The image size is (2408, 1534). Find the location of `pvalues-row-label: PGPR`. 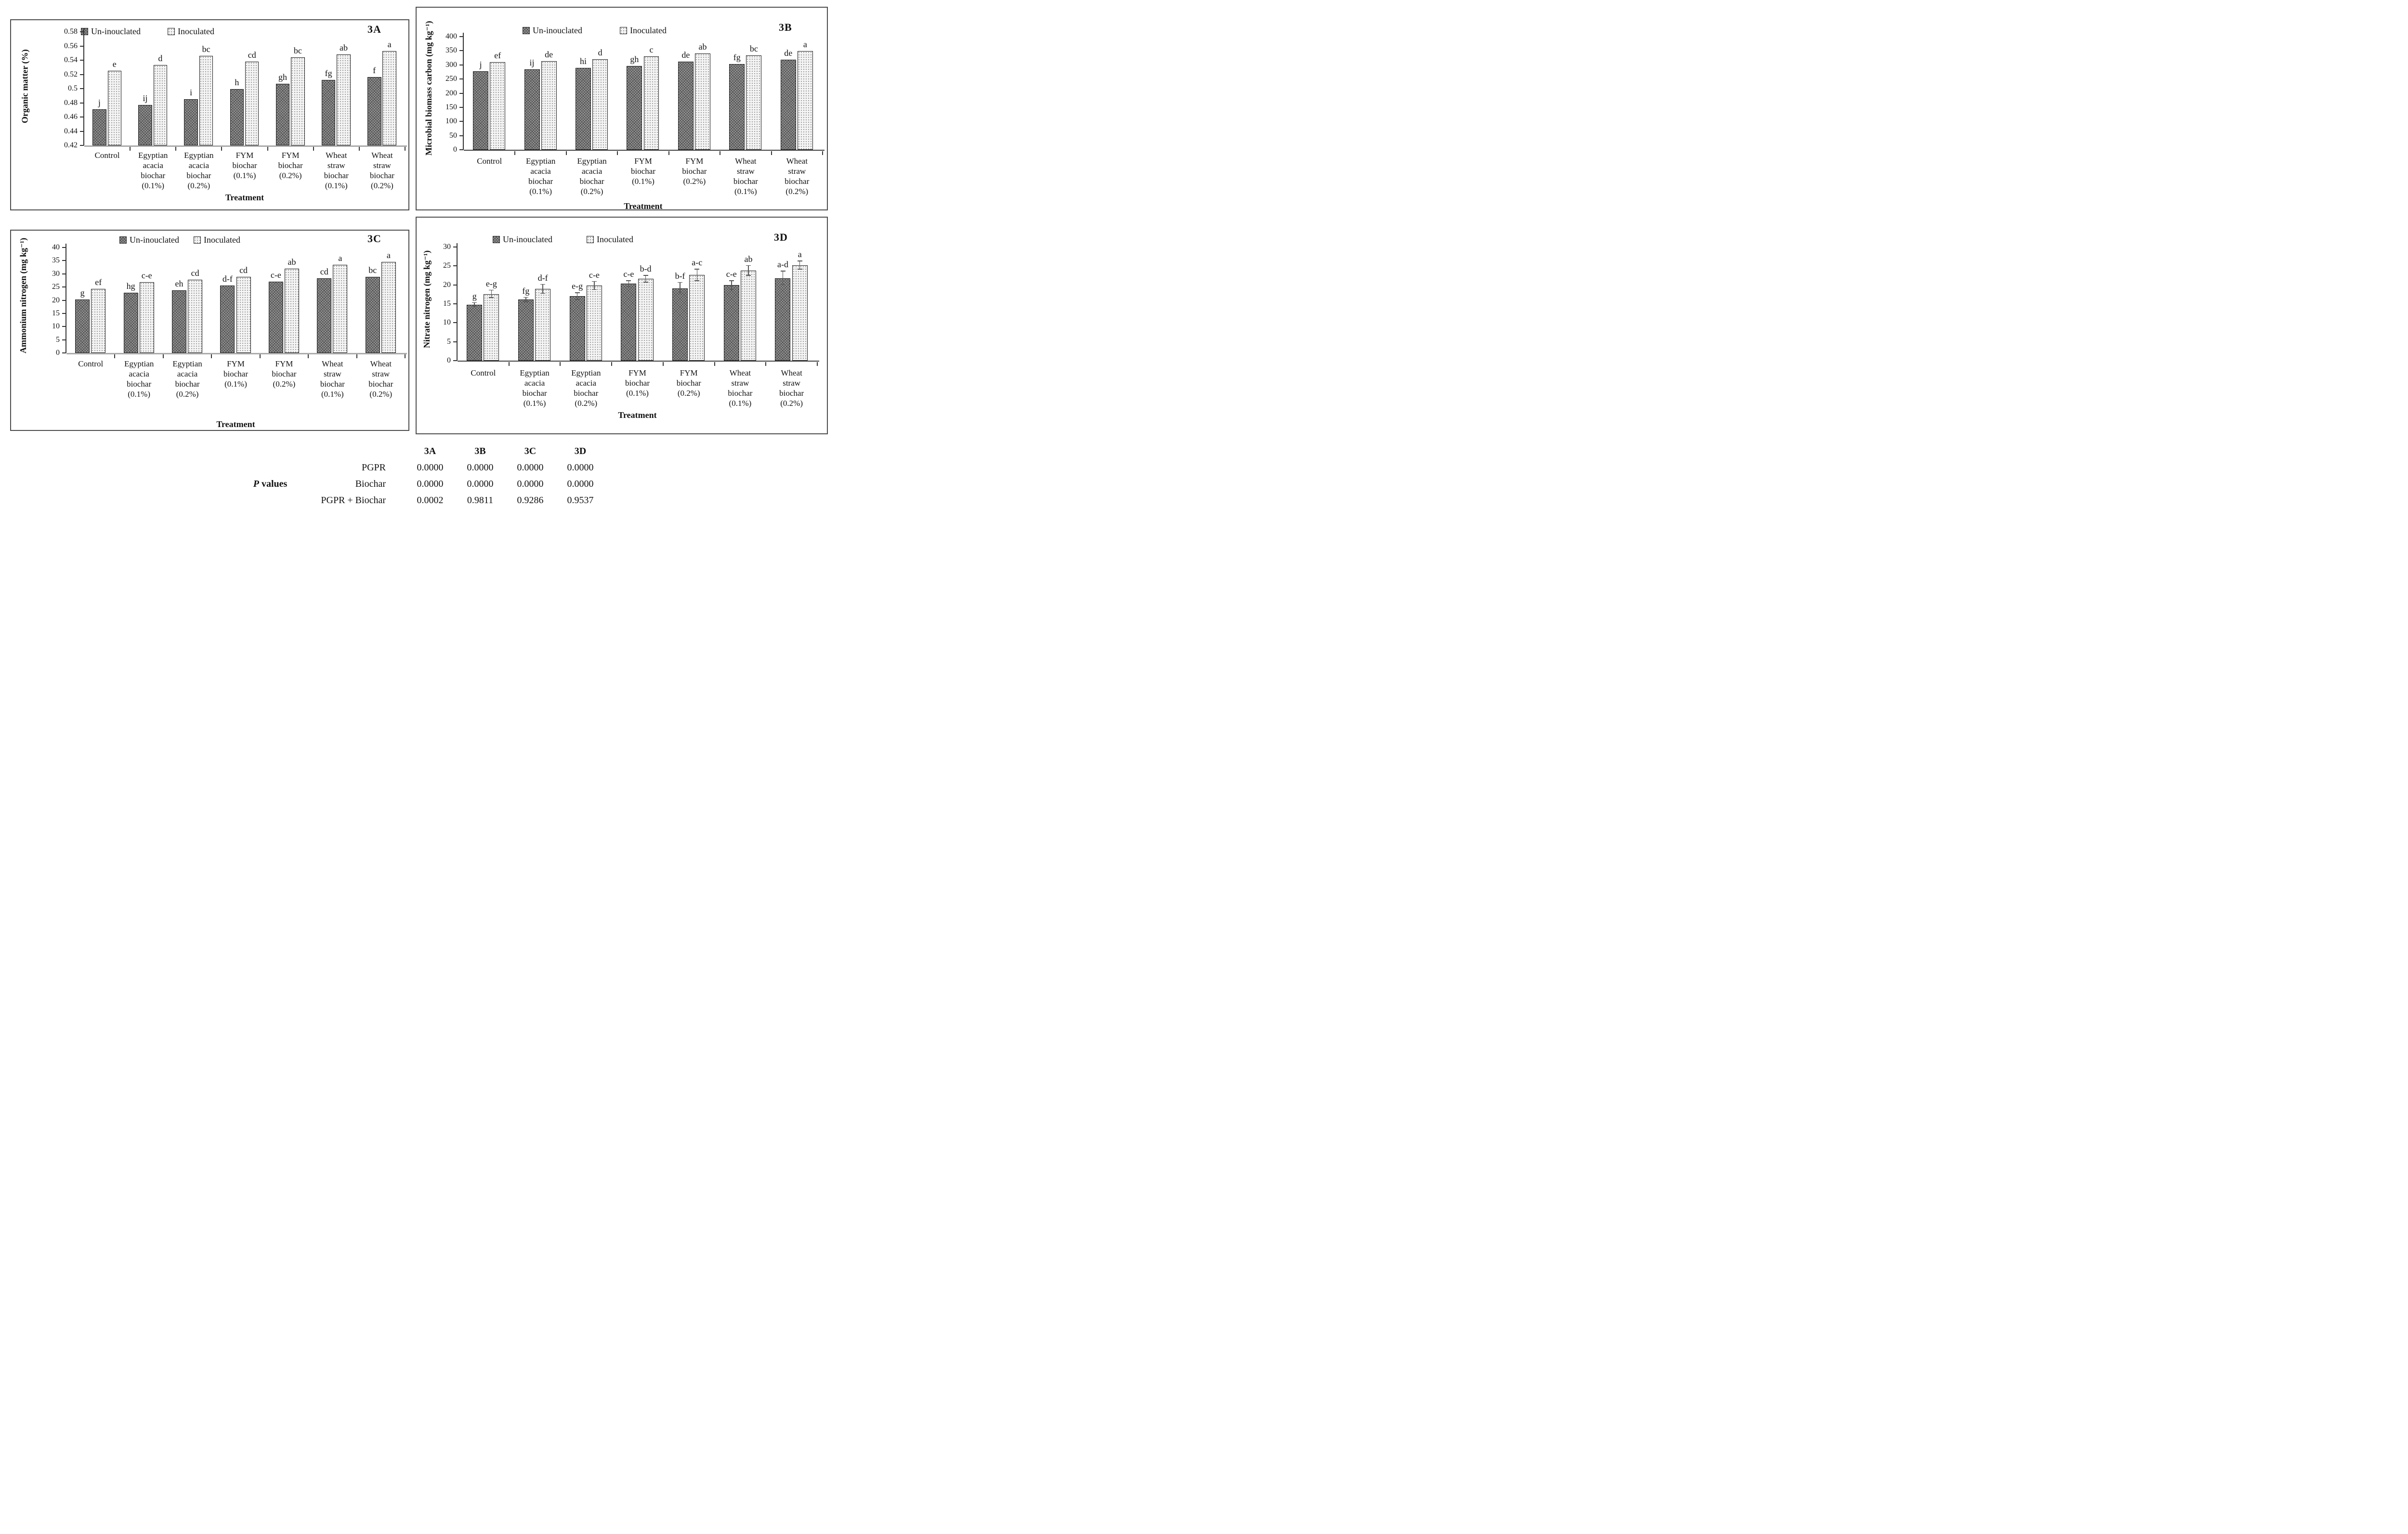

pvalues-row-label: PGPR is located at coordinates (373, 467).